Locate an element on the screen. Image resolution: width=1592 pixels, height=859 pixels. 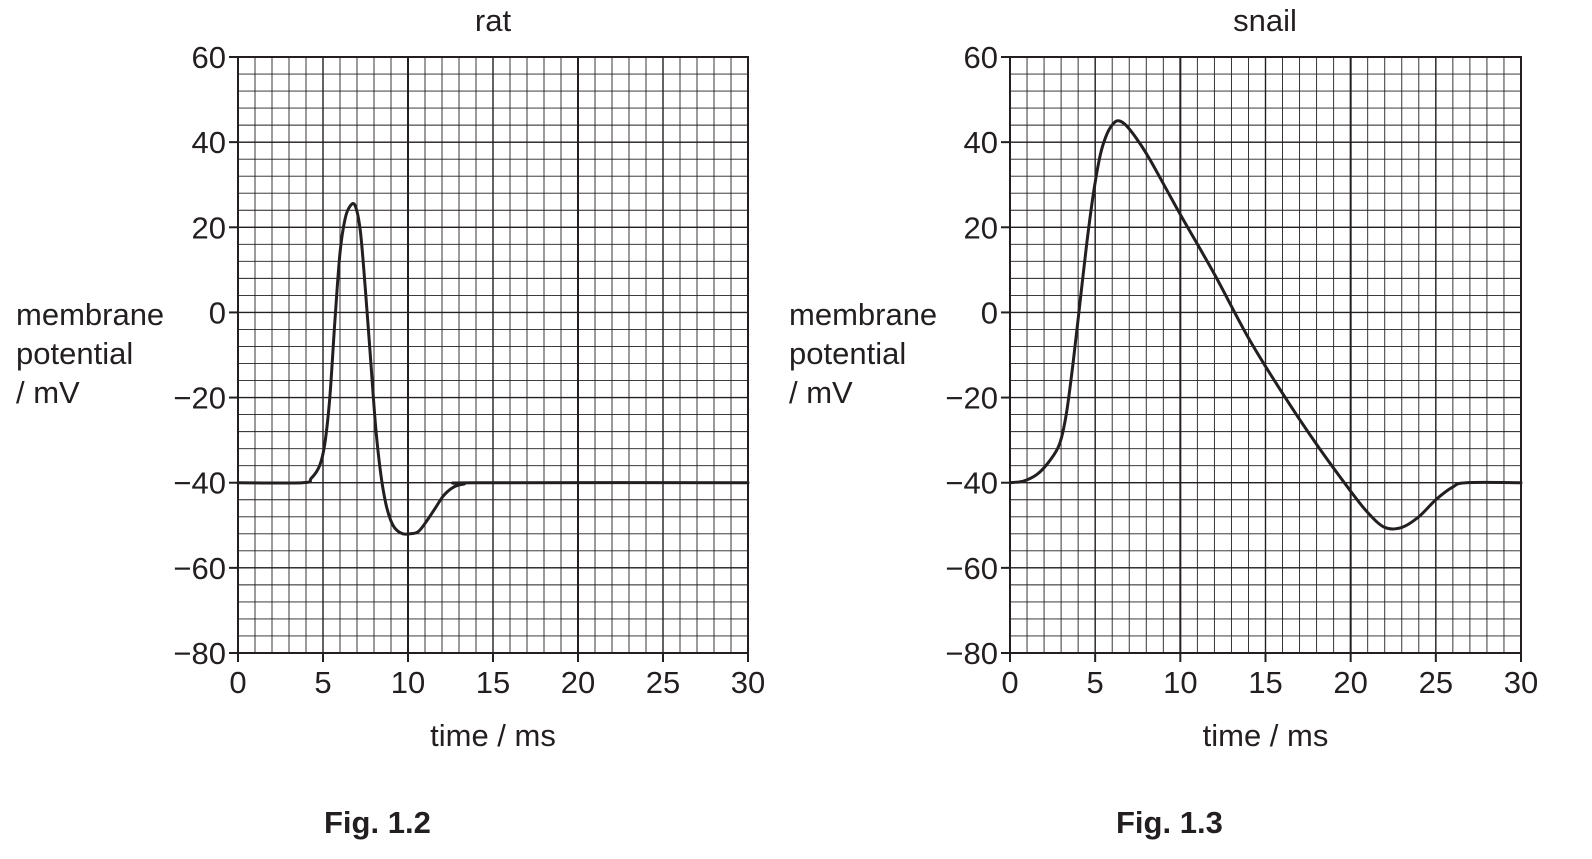
y-axis-label-snail: membrane potential / mV is located at coordinates (863, 353).